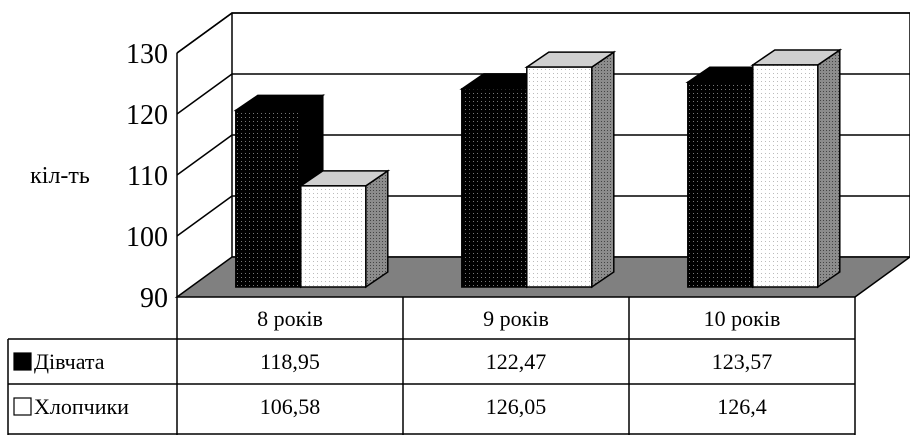 The image size is (910, 435). Describe the element at coordinates (742, 406) in the screenshot. I see `data-label: 126,4` at that location.